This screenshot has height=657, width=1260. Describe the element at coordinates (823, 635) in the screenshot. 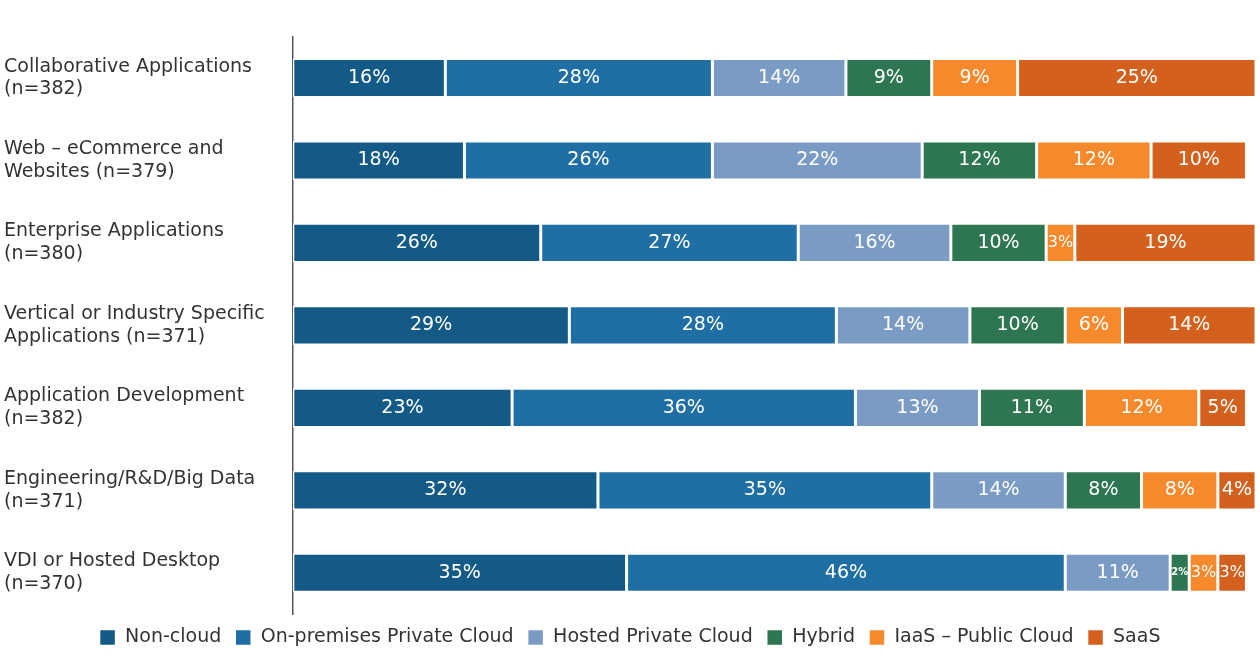

I see `legend-label: Hybrid` at that location.